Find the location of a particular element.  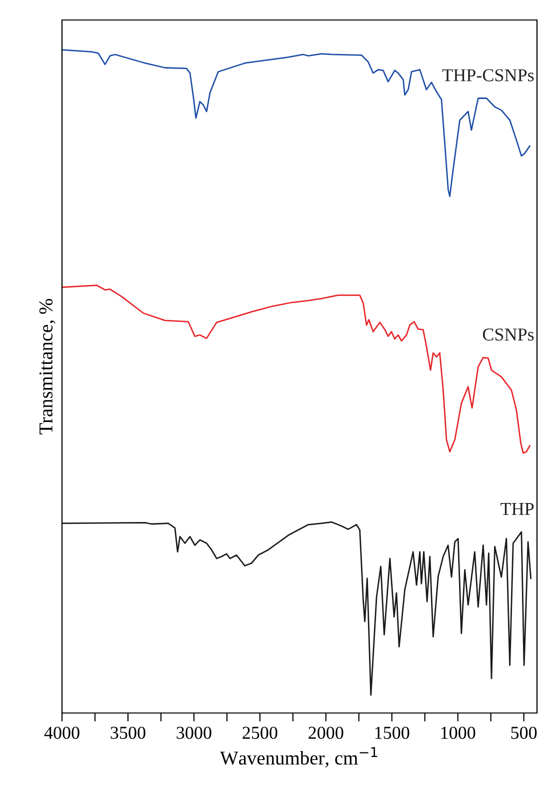

series-label: CSNPs is located at coordinates (508, 334).